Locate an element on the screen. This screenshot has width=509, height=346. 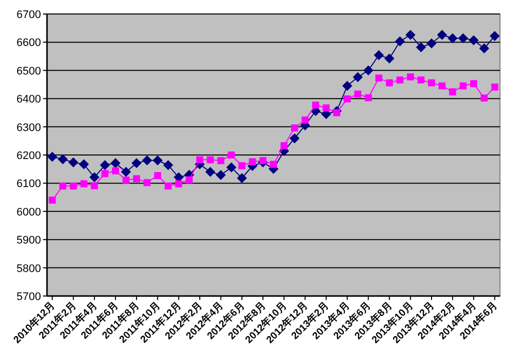
y-tick-label: 6600 is located at coordinates (28, 43).